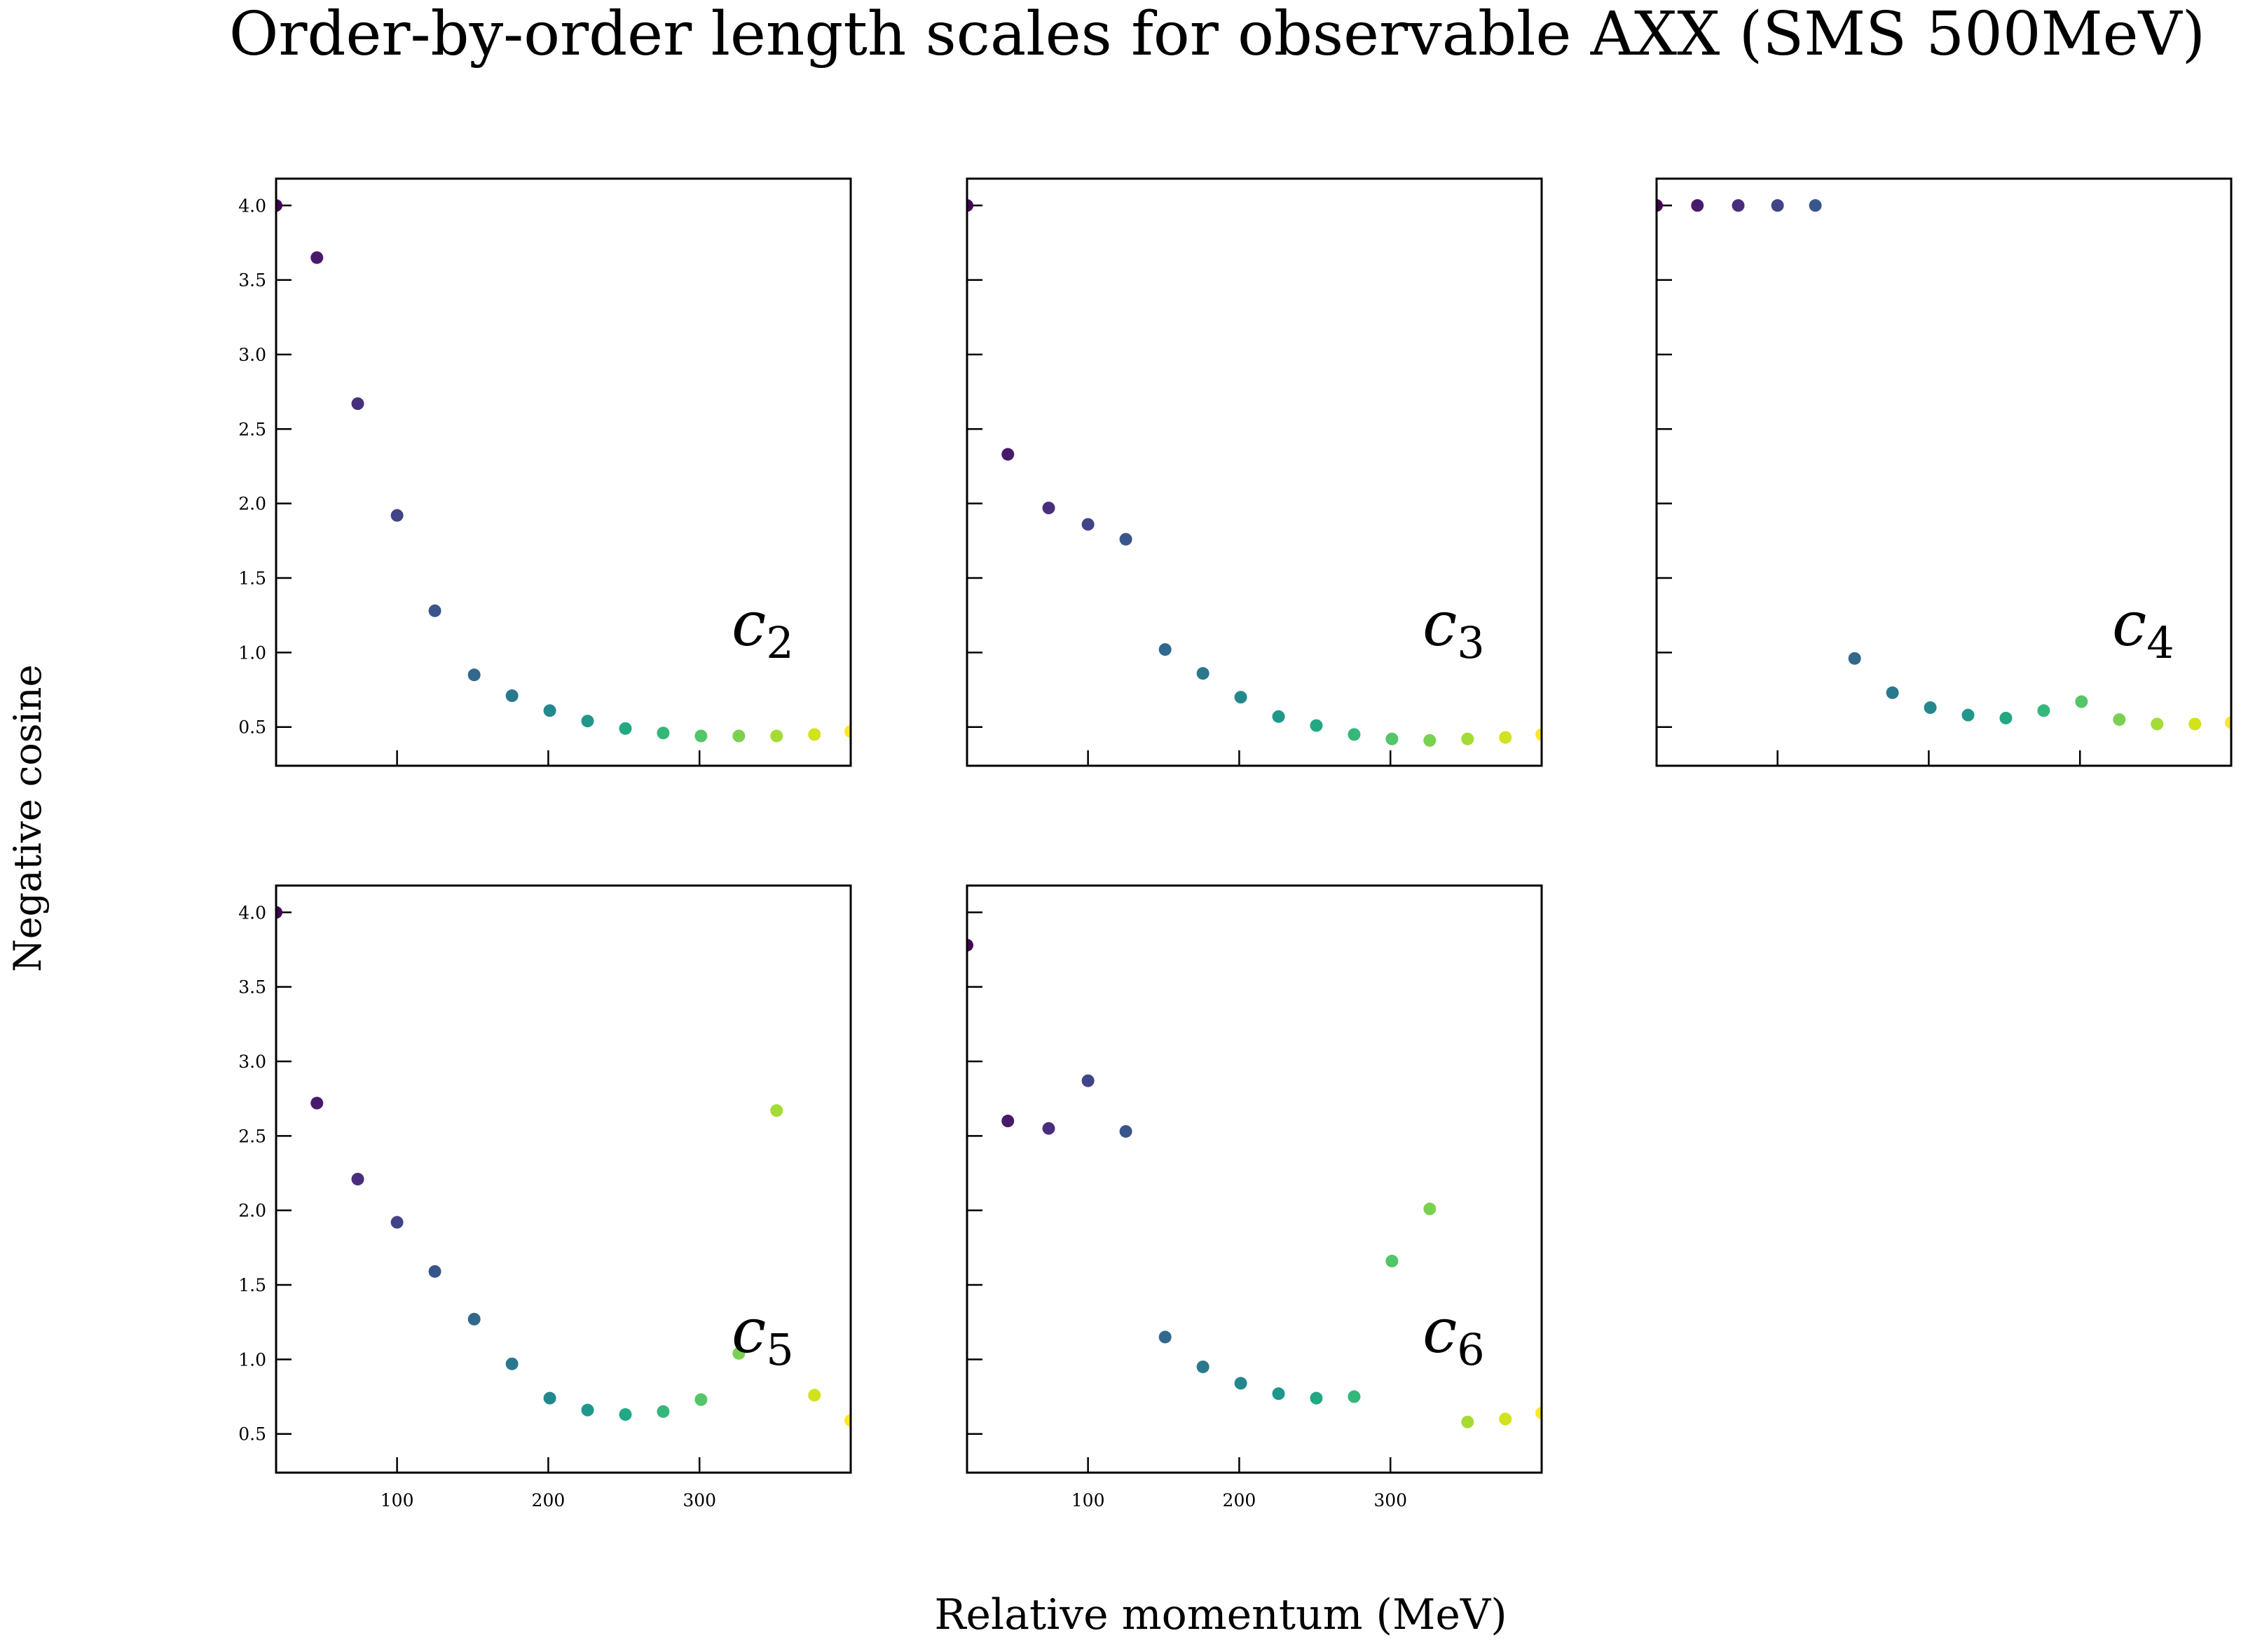 The image size is (2241, 1652). What do you see at coordinates (252, 429) in the screenshot?
I see `y-tick-label: 2.5` at bounding box center [252, 429].